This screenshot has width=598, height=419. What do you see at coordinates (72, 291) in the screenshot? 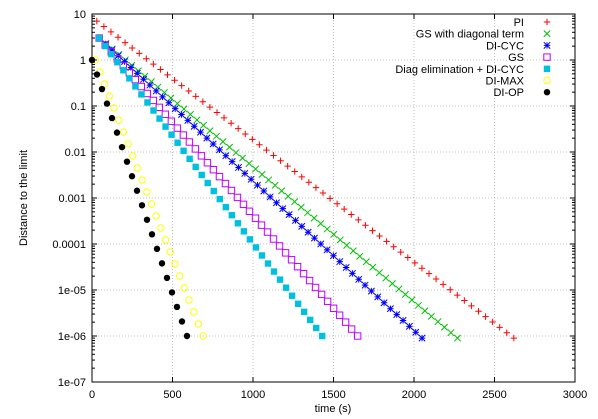
I see `y-tick-label: 1e-05` at bounding box center [72, 291].